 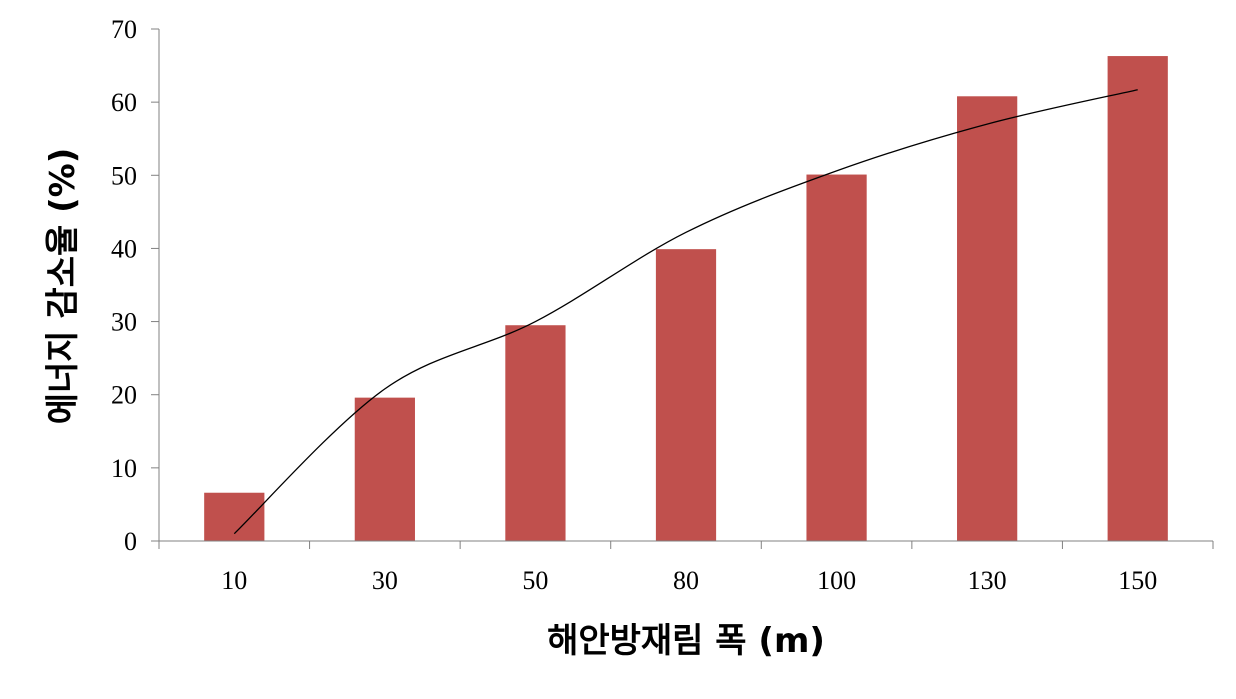 I want to click on x-tick-label-80: 80, so click(x=686, y=580).